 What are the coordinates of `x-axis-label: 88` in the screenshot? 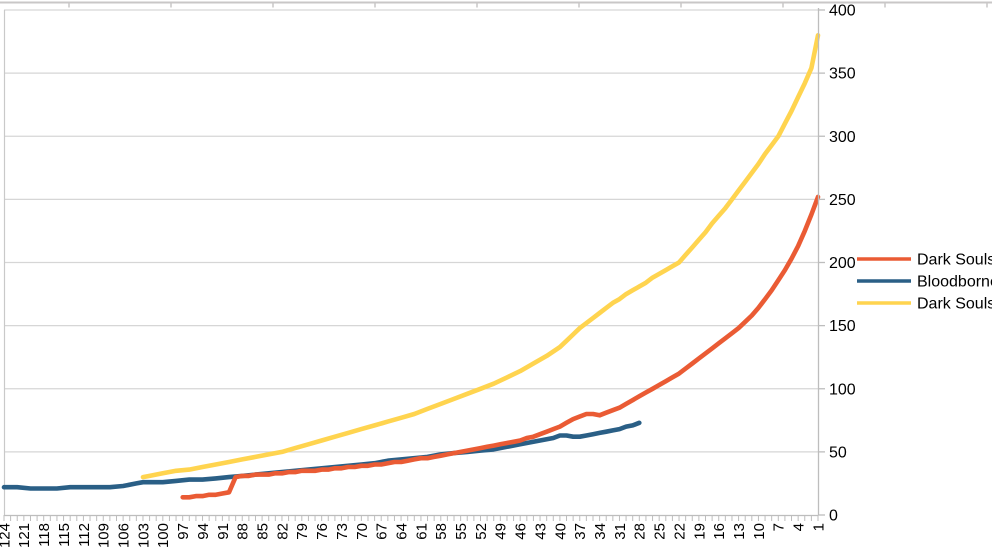 It's located at (243, 531).